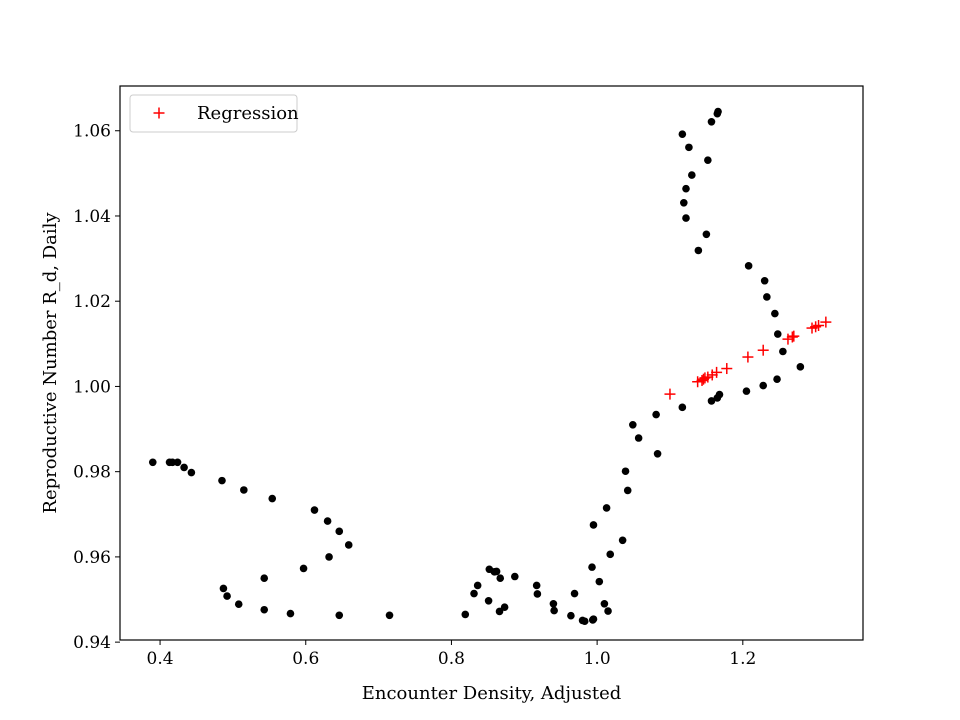 Image resolution: width=960 pixels, height=720 pixels. I want to click on x-tick-label: 0.6, so click(305, 659).